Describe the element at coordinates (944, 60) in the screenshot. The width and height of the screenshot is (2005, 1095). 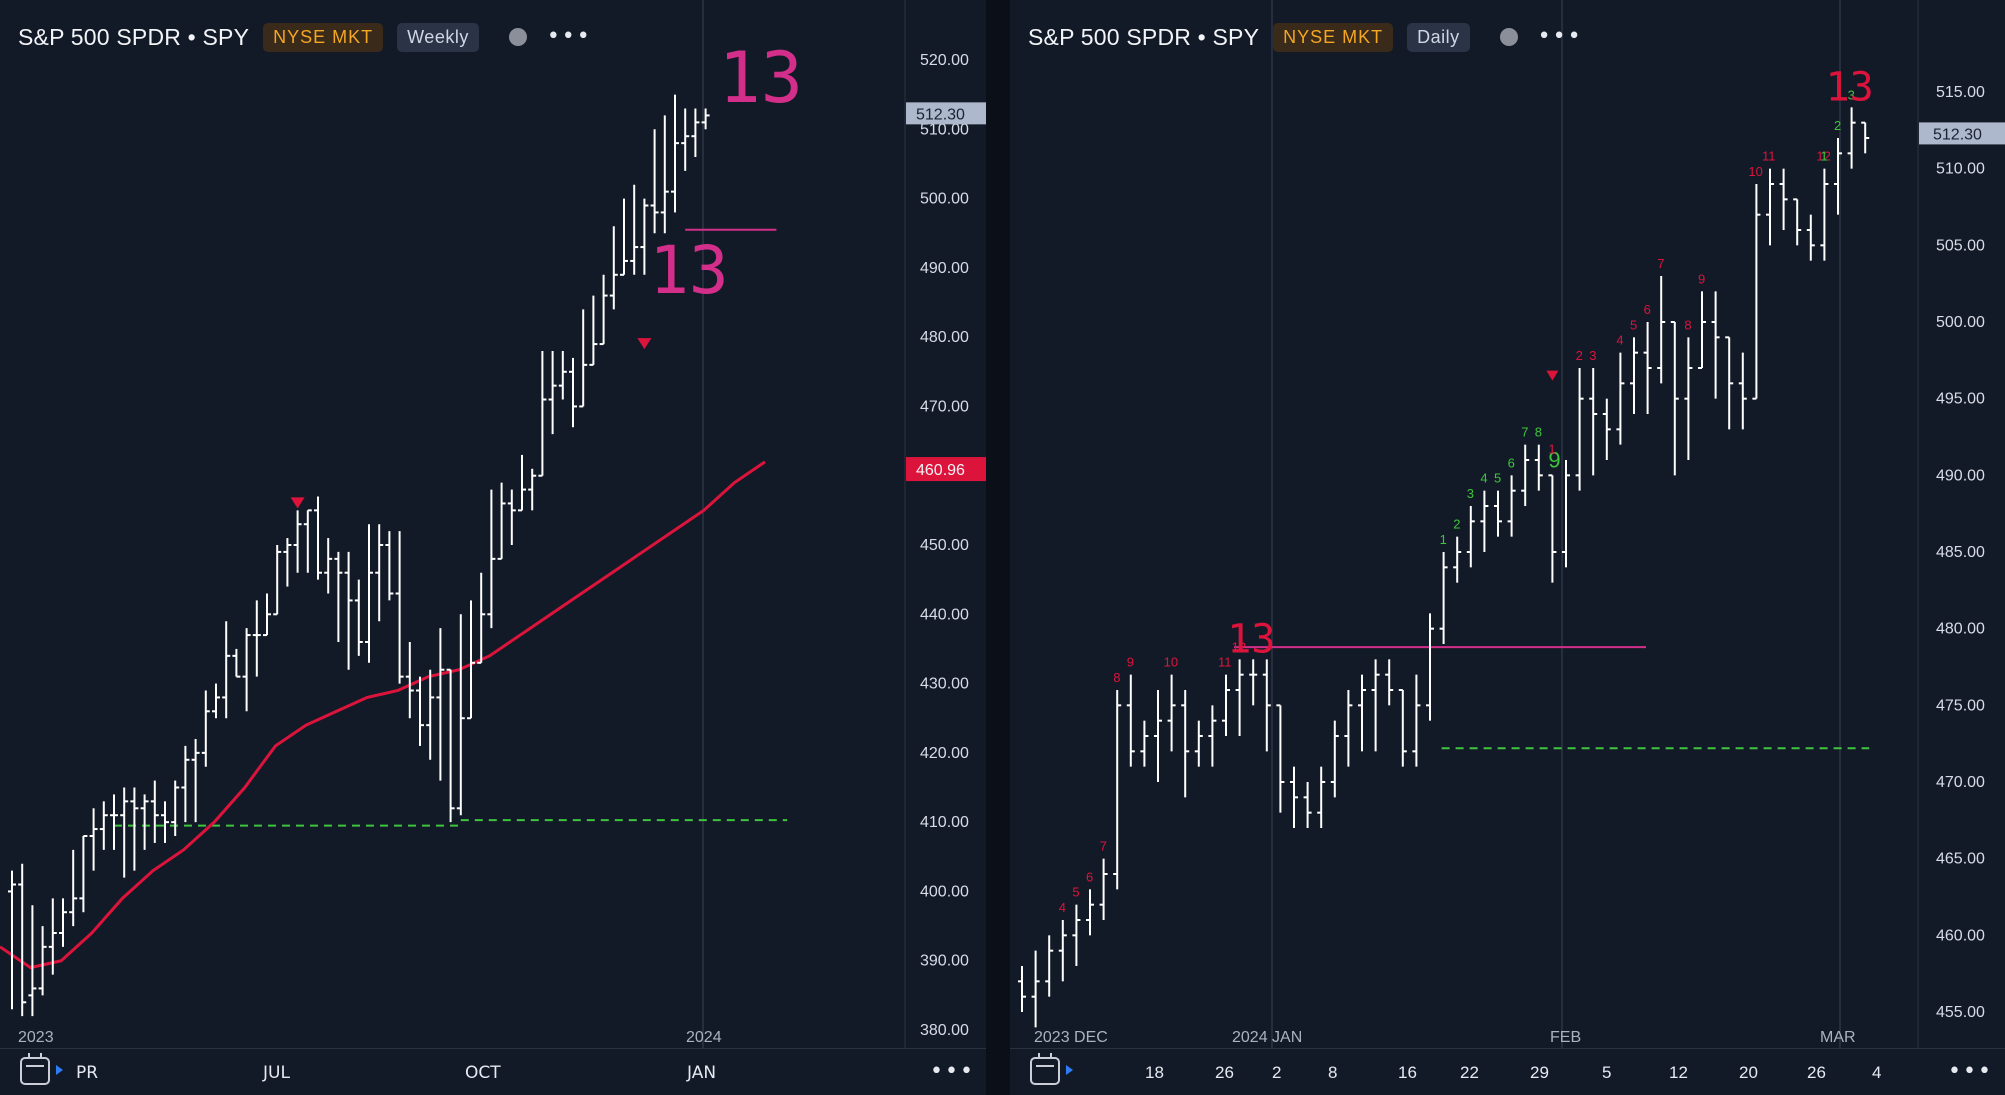
I see `weekly-y-tick-label: 520.00` at that location.